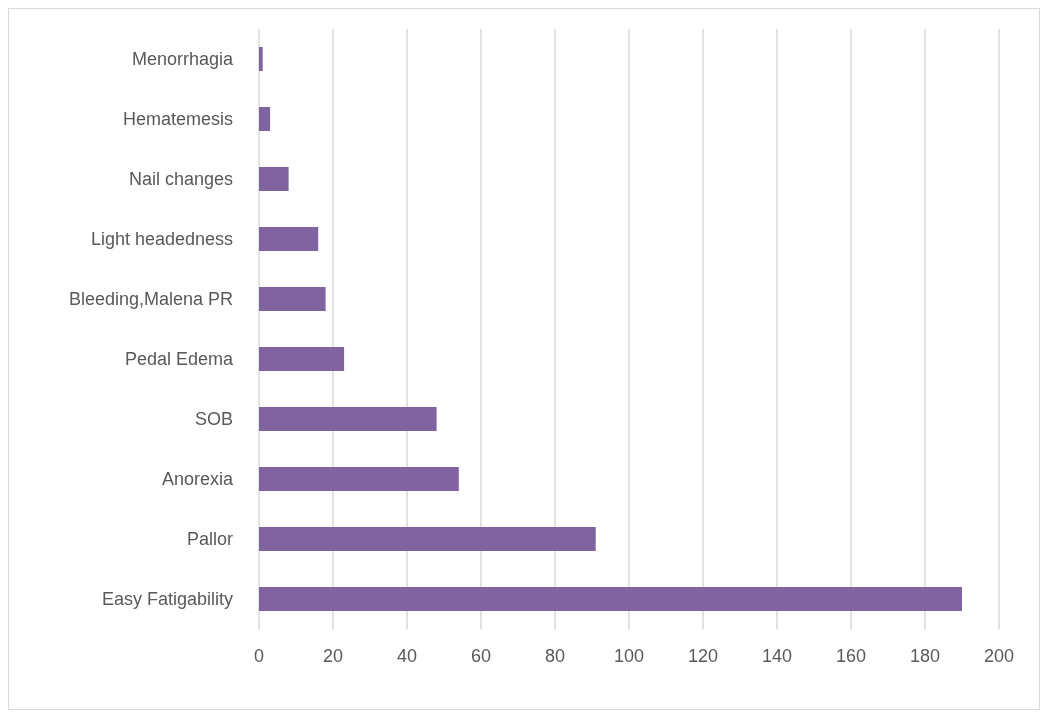 This screenshot has width=1049, height=724. I want to click on y-tick-label: Hematemesis, so click(177, 119).